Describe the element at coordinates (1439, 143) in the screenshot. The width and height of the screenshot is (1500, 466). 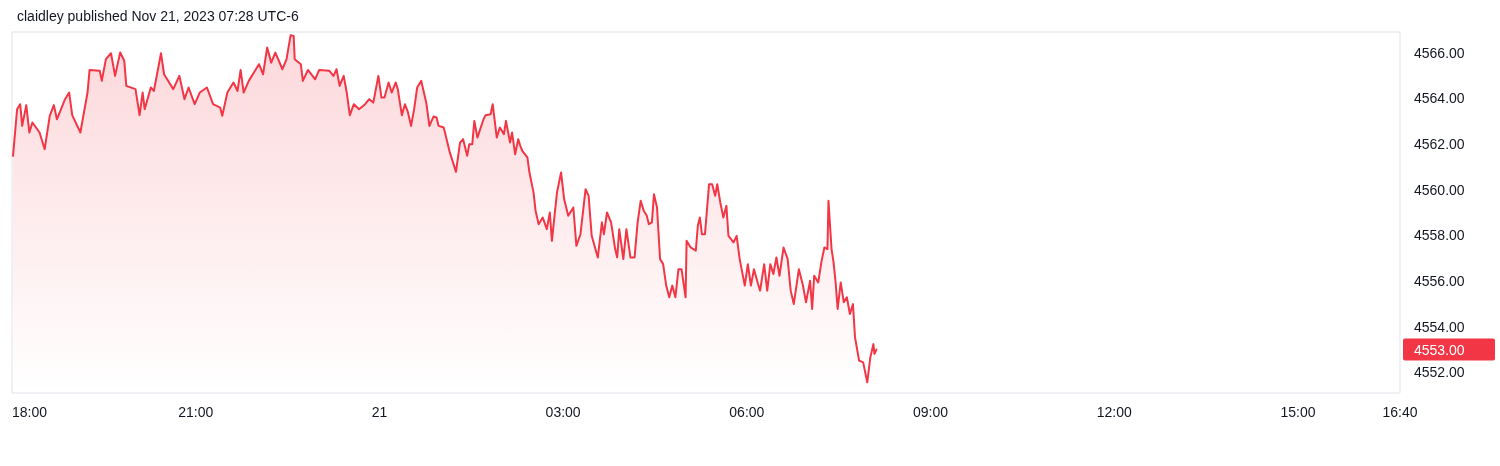
I see `y-tick-label: 4562.00` at that location.